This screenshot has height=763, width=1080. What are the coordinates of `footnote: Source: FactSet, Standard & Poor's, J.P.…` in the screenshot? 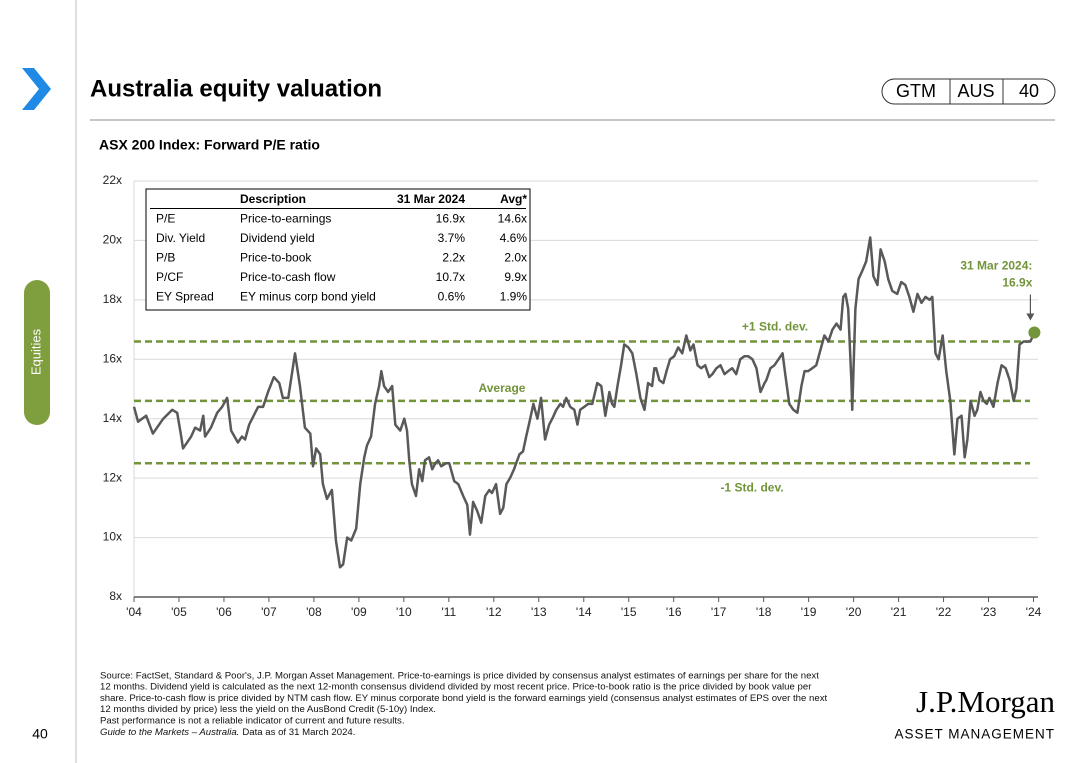 It's located at (459, 676).